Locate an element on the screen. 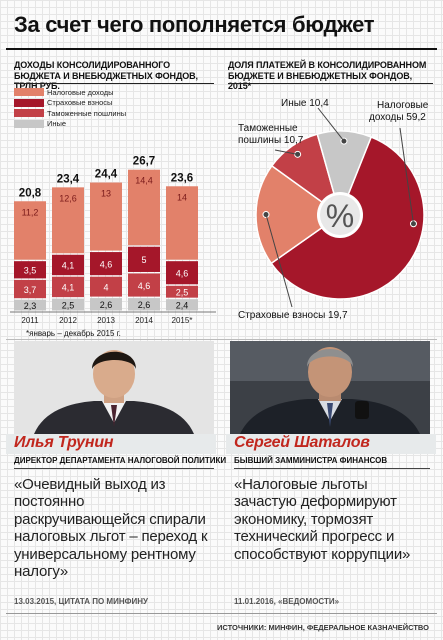 The width and height of the screenshot is (443, 640). person-role-trunin: Директор департамента налоговой политики is located at coordinates (120, 460).